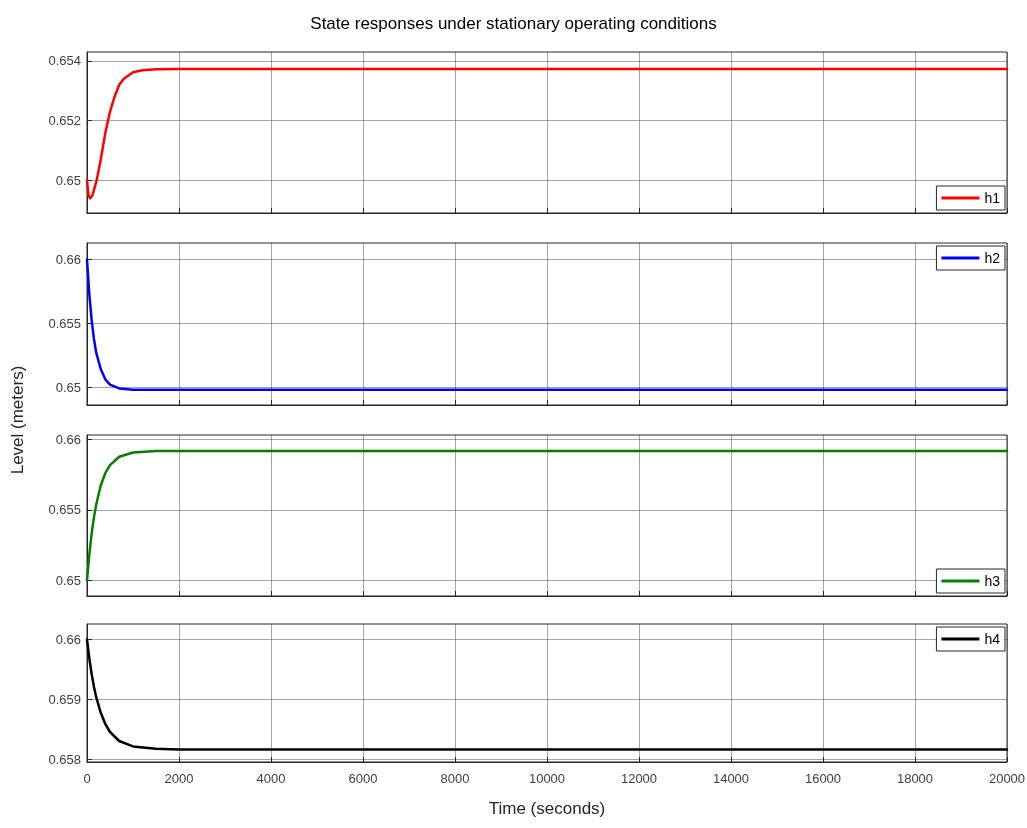 The height and width of the screenshot is (828, 1027). What do you see at coordinates (992, 581) in the screenshot?
I see `legend-label: h3` at bounding box center [992, 581].